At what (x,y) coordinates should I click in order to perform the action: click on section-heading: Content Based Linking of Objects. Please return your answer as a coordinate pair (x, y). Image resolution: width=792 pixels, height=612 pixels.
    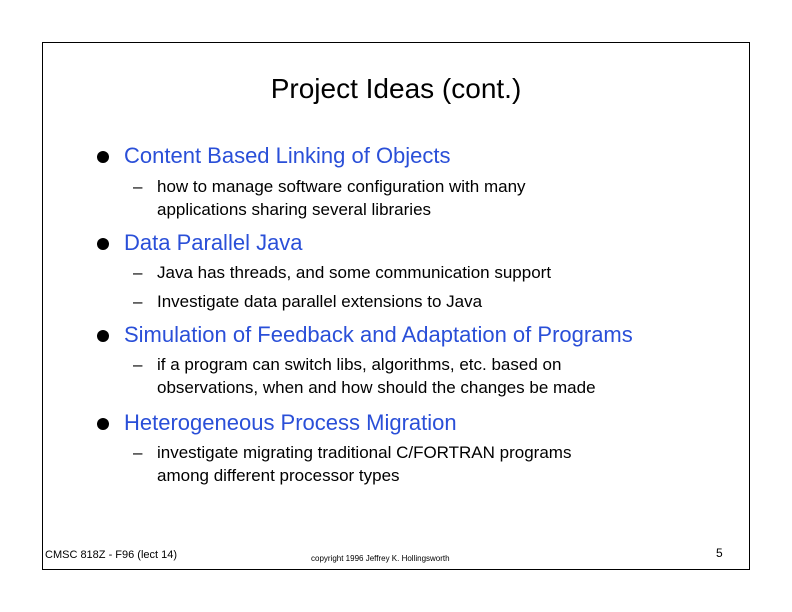
    Looking at the image, I should click on (287, 155).